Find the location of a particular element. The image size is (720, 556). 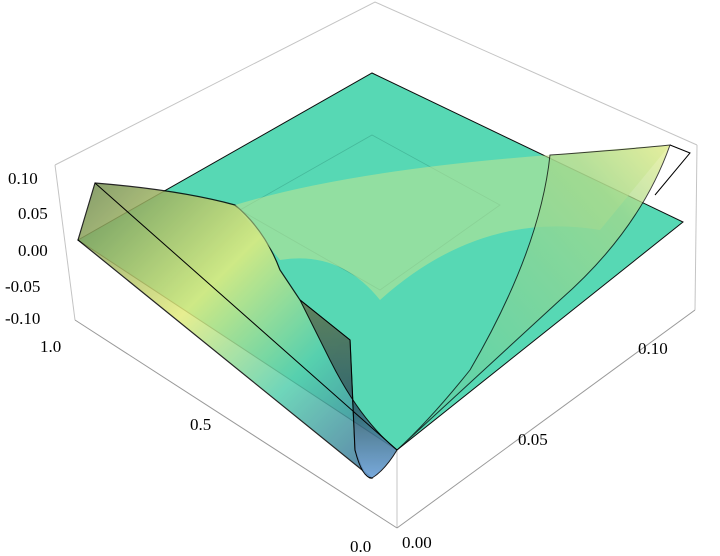

y-axis: 0.00 0.05 0.10 is located at coordinates (535, 445).